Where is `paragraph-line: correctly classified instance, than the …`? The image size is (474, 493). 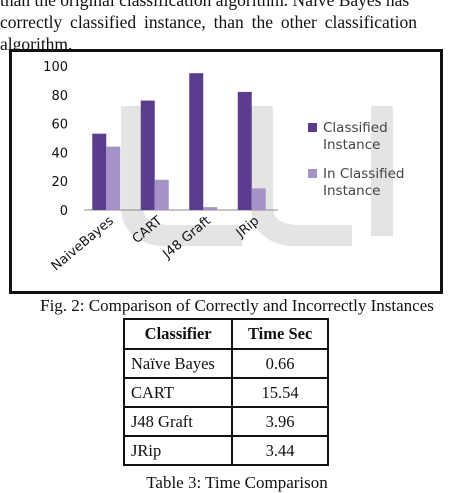 paragraph-line: correctly classified instance, than the … is located at coordinates (209, 22).